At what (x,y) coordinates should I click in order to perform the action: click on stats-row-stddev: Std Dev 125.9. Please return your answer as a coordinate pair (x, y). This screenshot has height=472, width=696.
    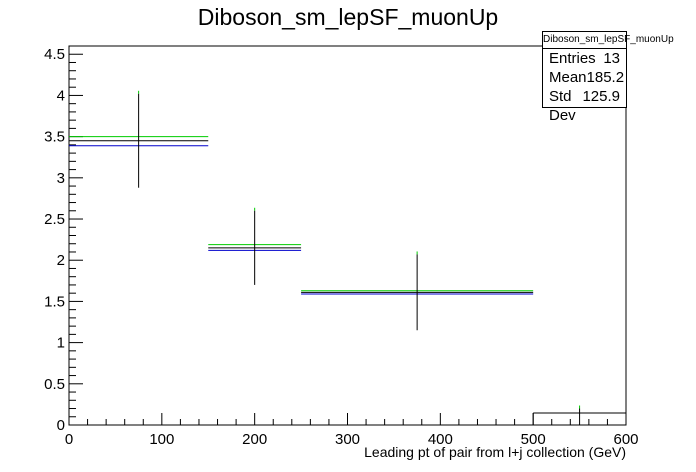
    Looking at the image, I should click on (584, 106).